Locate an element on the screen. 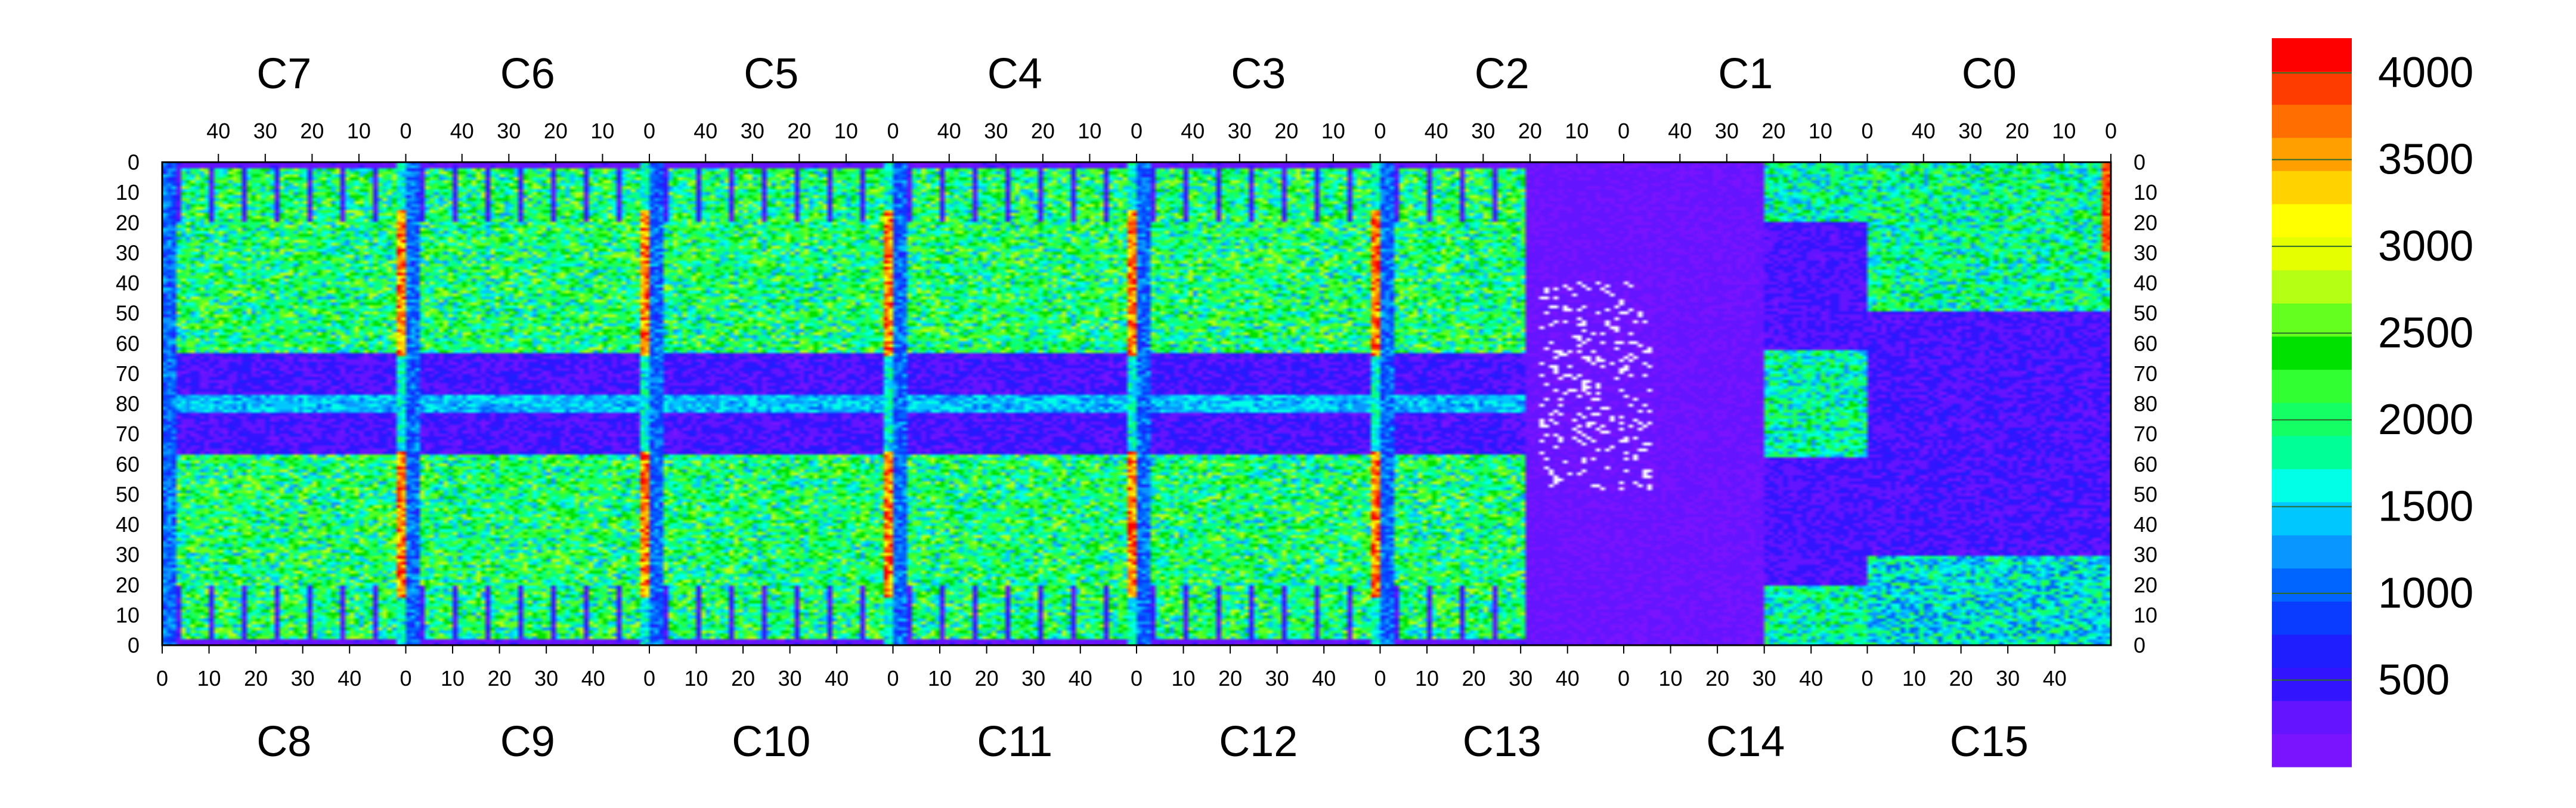 This screenshot has height=808, width=2576. left-tick-label: 70 is located at coordinates (128, 434).